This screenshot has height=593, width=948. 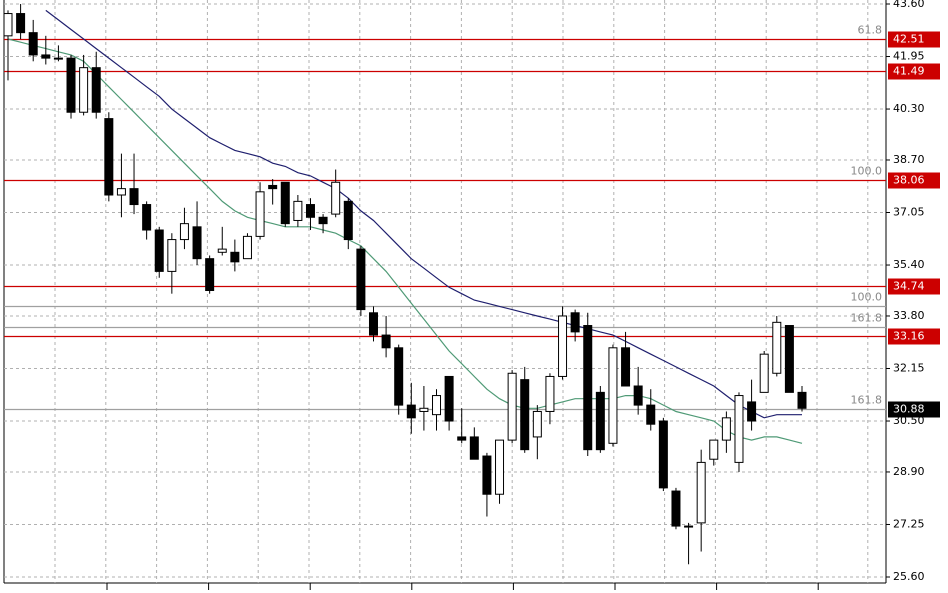 I want to click on price-label: 34.74, so click(x=909, y=286).